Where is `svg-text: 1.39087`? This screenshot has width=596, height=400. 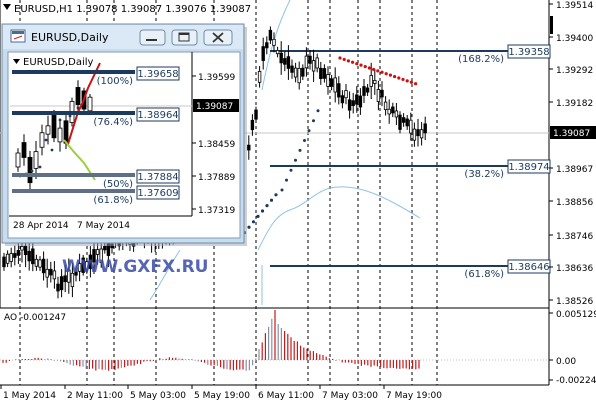
svg-text: 1.39087 is located at coordinates (571, 134).